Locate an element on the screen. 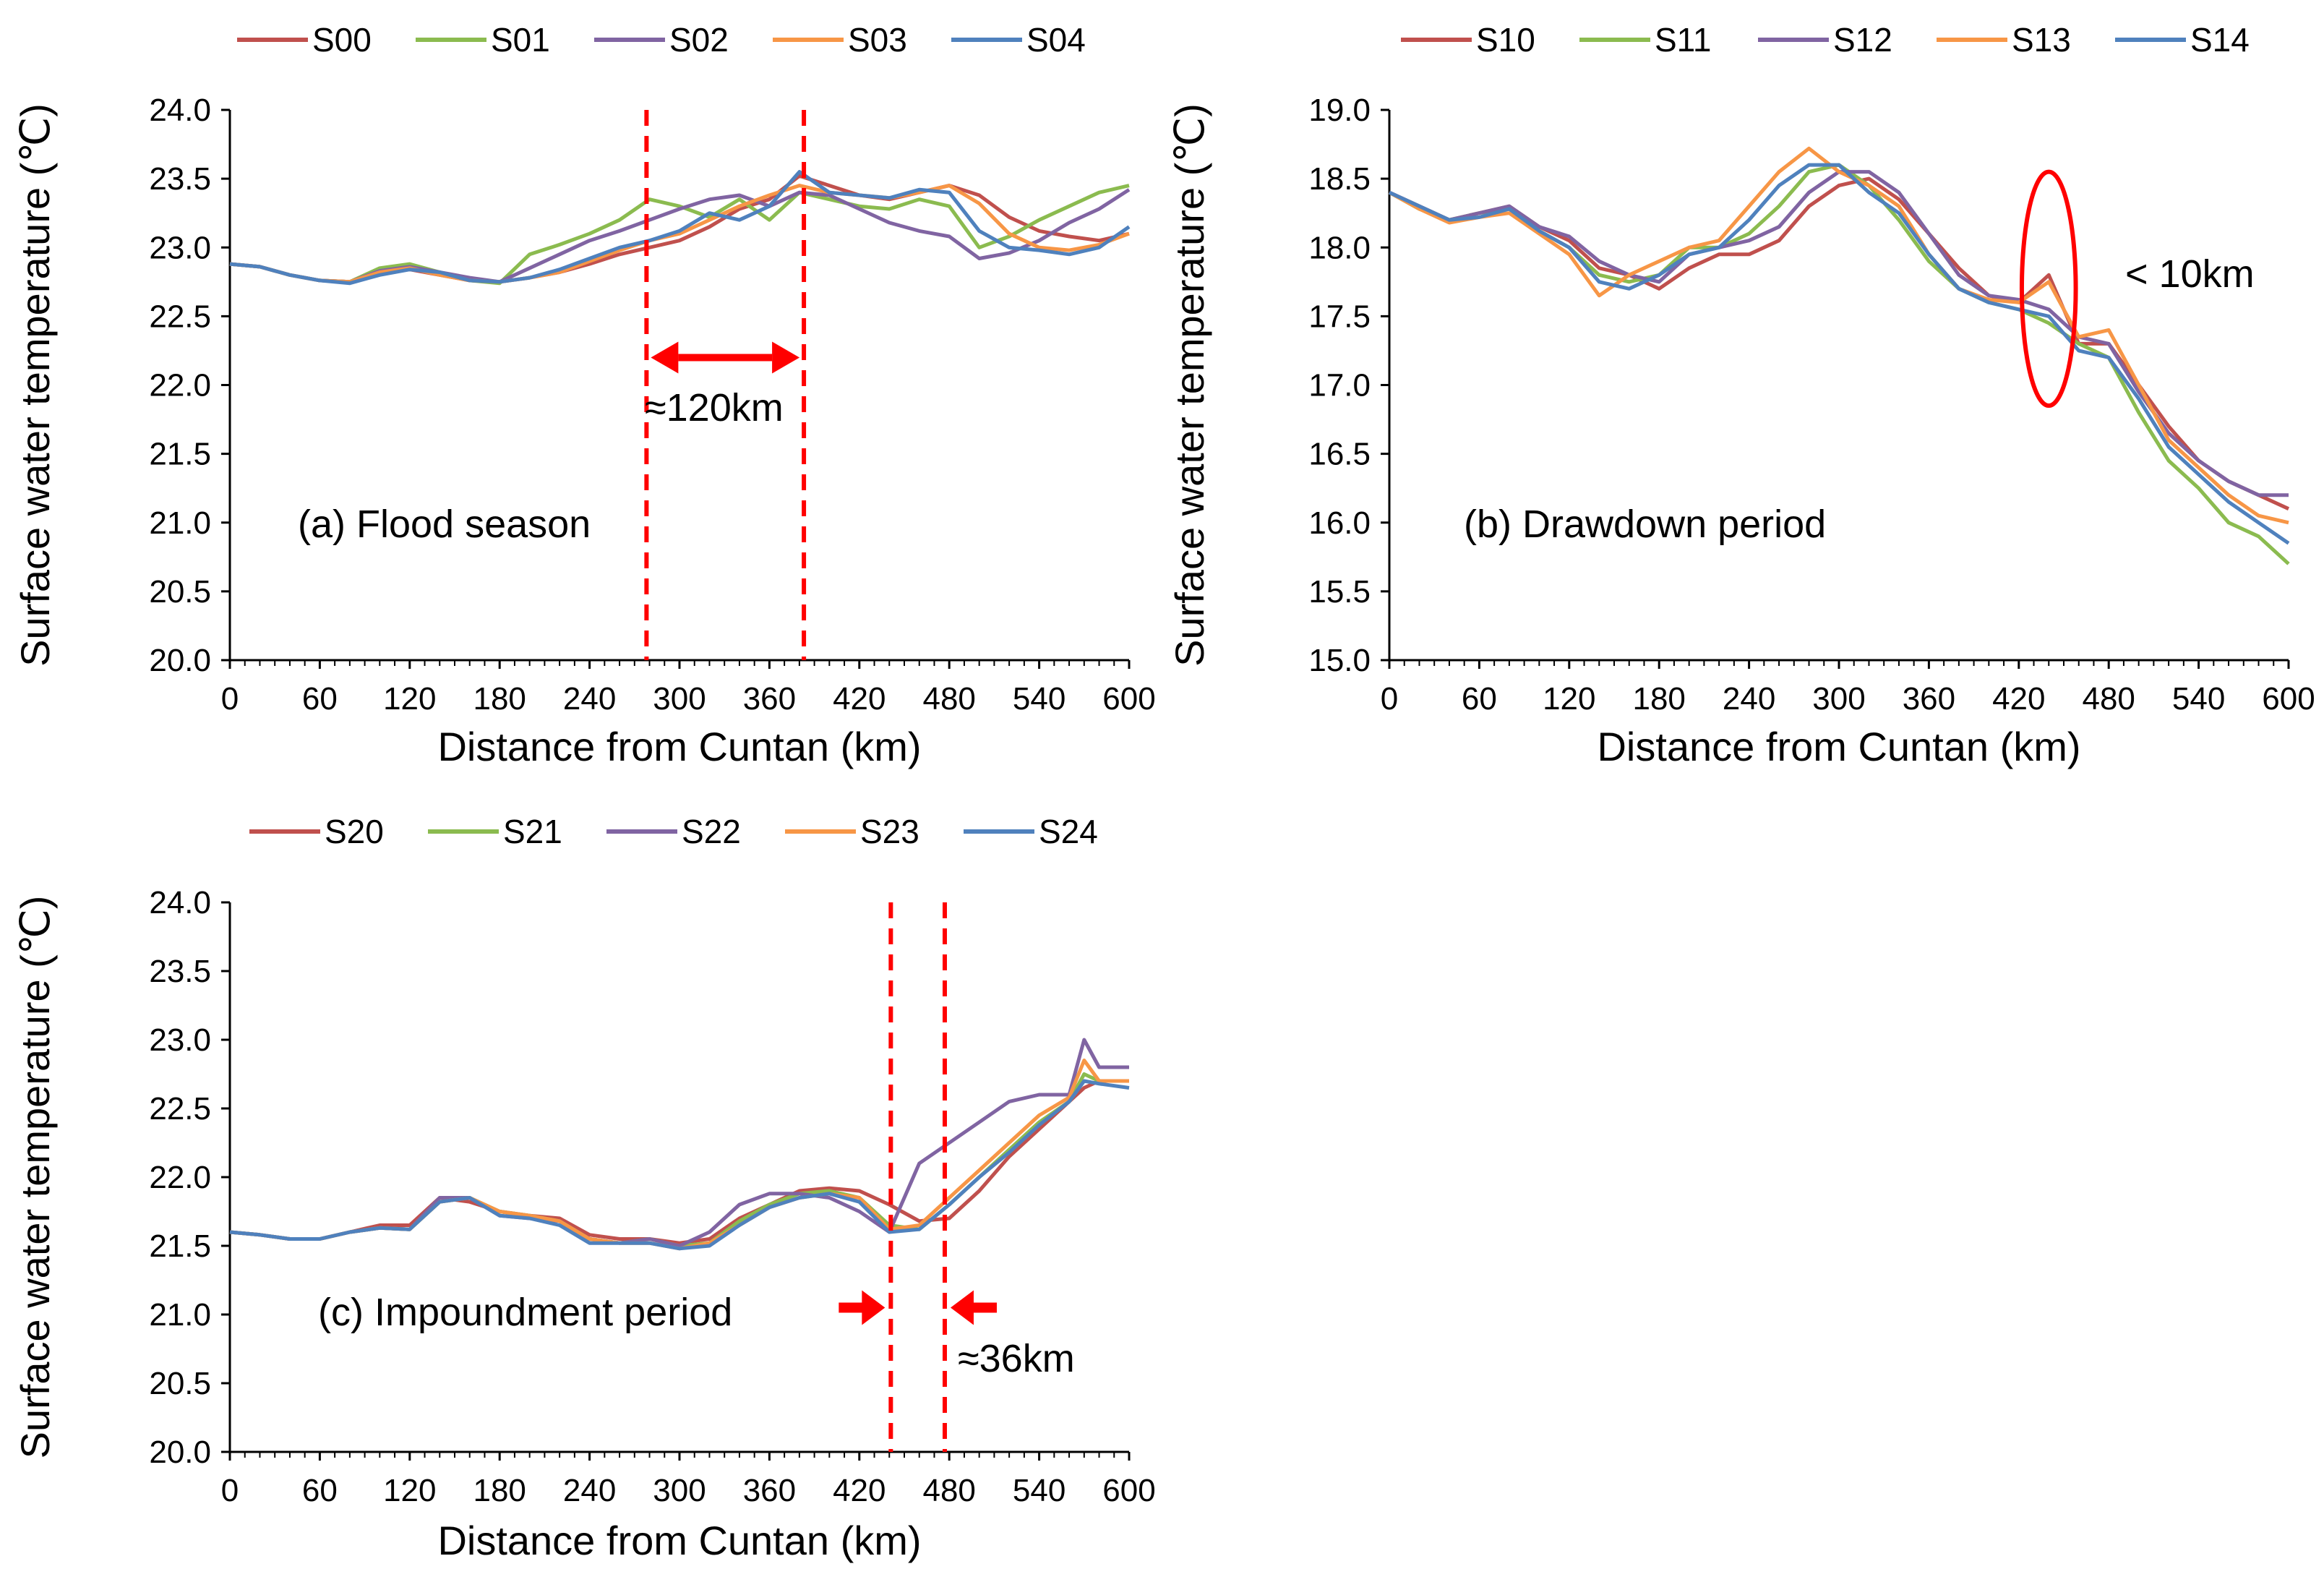 This screenshot has height=1590, width=2324. series-line-s23 is located at coordinates (679, 1155).